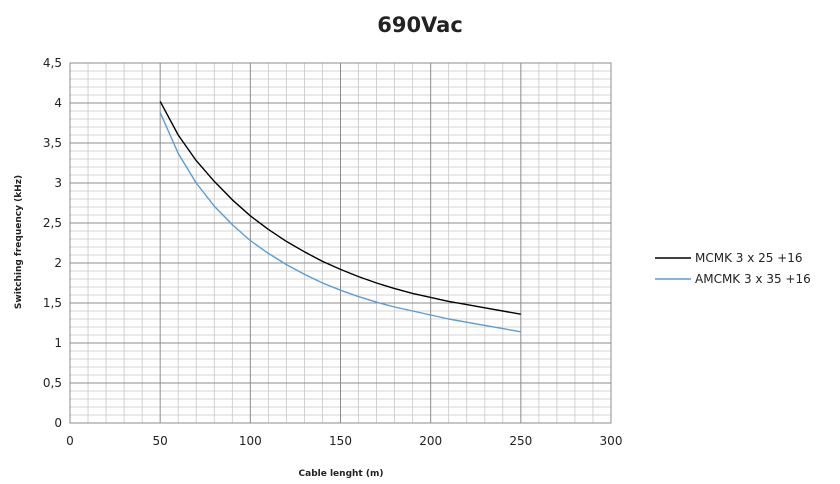 This screenshot has height=484, width=840. What do you see at coordinates (160, 441) in the screenshot?
I see `x-tick-label: 50` at bounding box center [160, 441].